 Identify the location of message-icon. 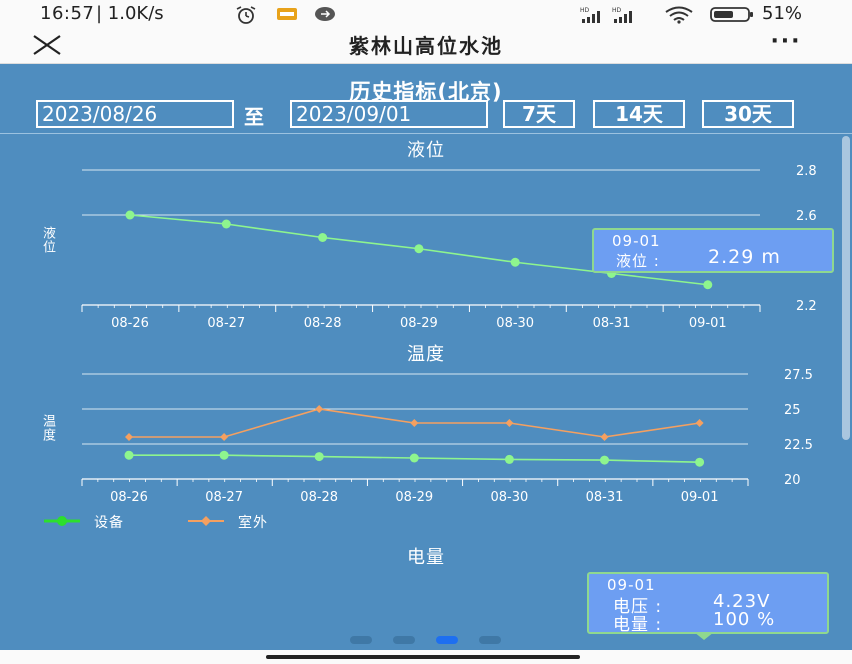
(325, 14).